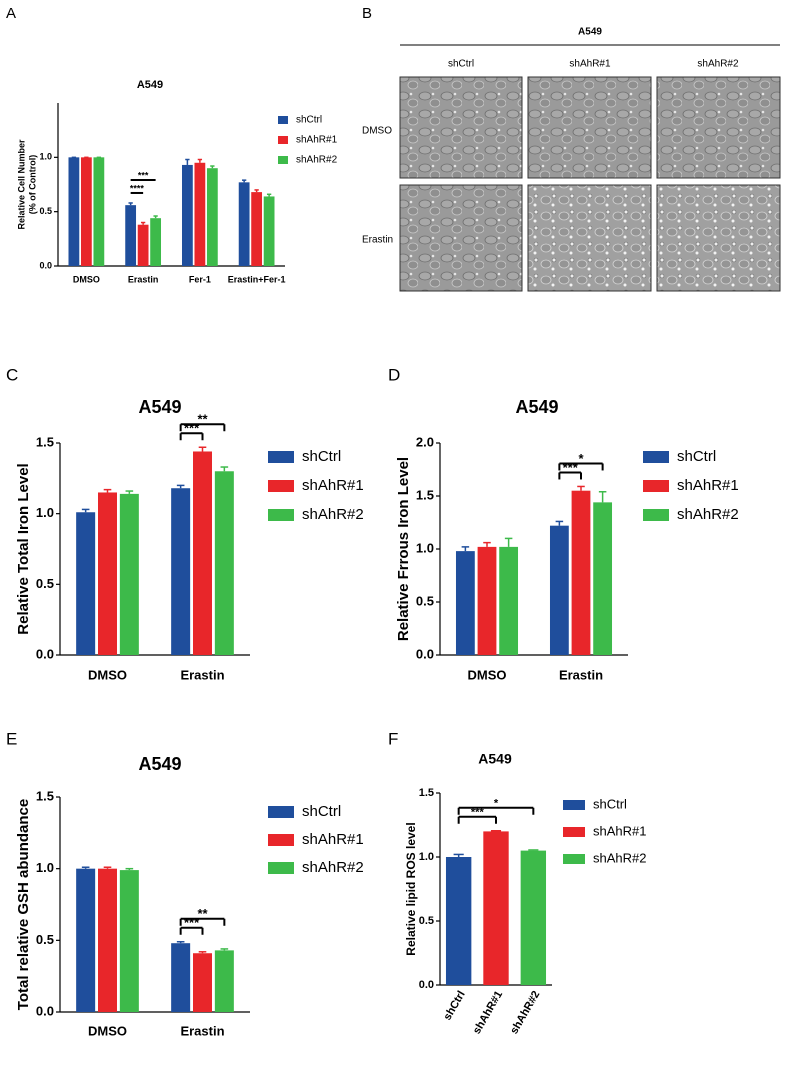 This screenshot has width=788, height=1065. What do you see at coordinates (137, 188) in the screenshot?
I see `significance-label: ****` at bounding box center [137, 188].